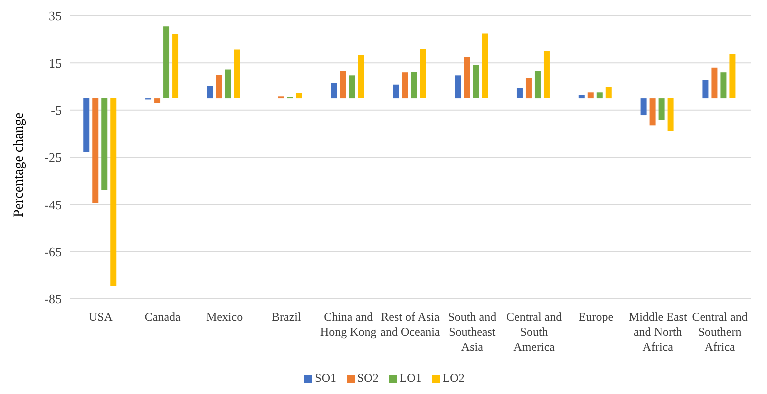 The height and width of the screenshot is (394, 767). I want to click on legend-label: SO2, so click(367, 378).